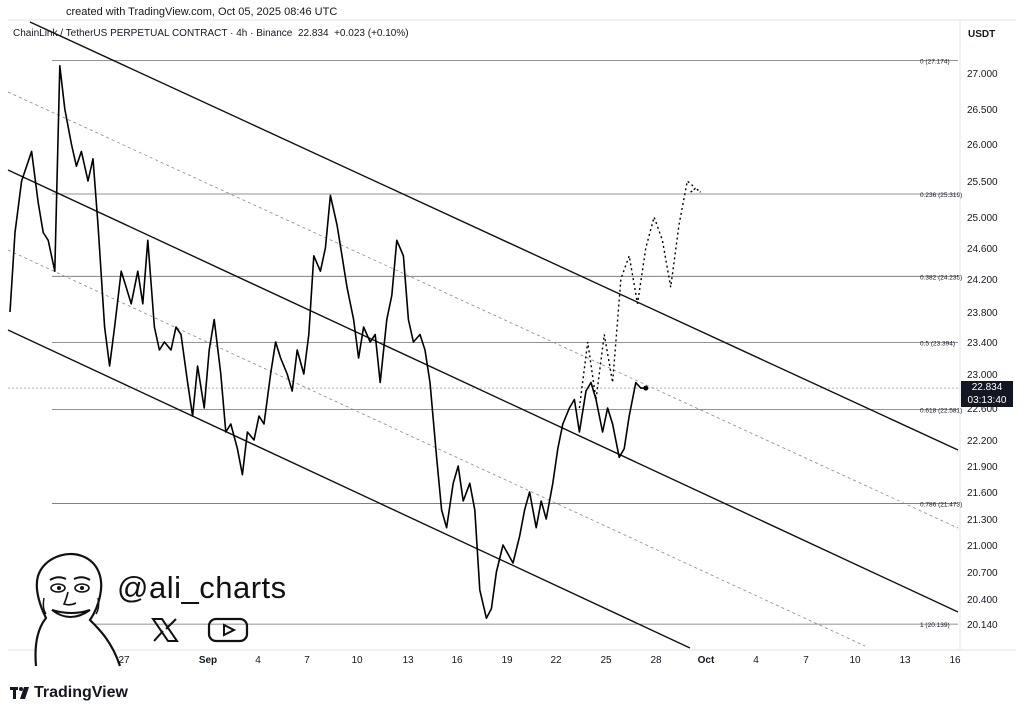 The width and height of the screenshot is (1024, 716). I want to click on x-logo-icon, so click(165, 630).